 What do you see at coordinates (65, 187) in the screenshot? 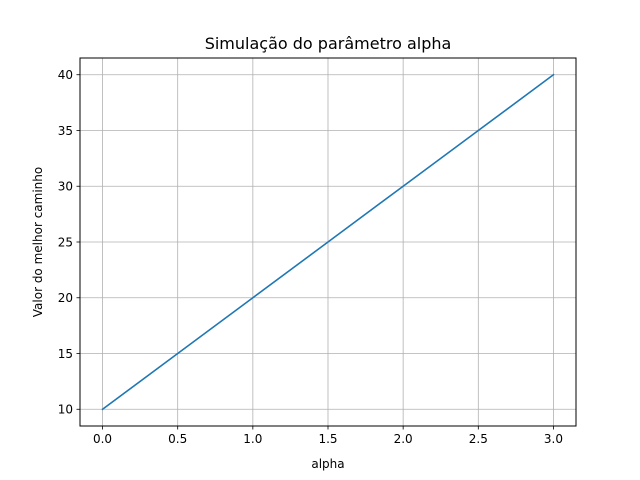
I see `y-tick-label: 30` at bounding box center [65, 187].